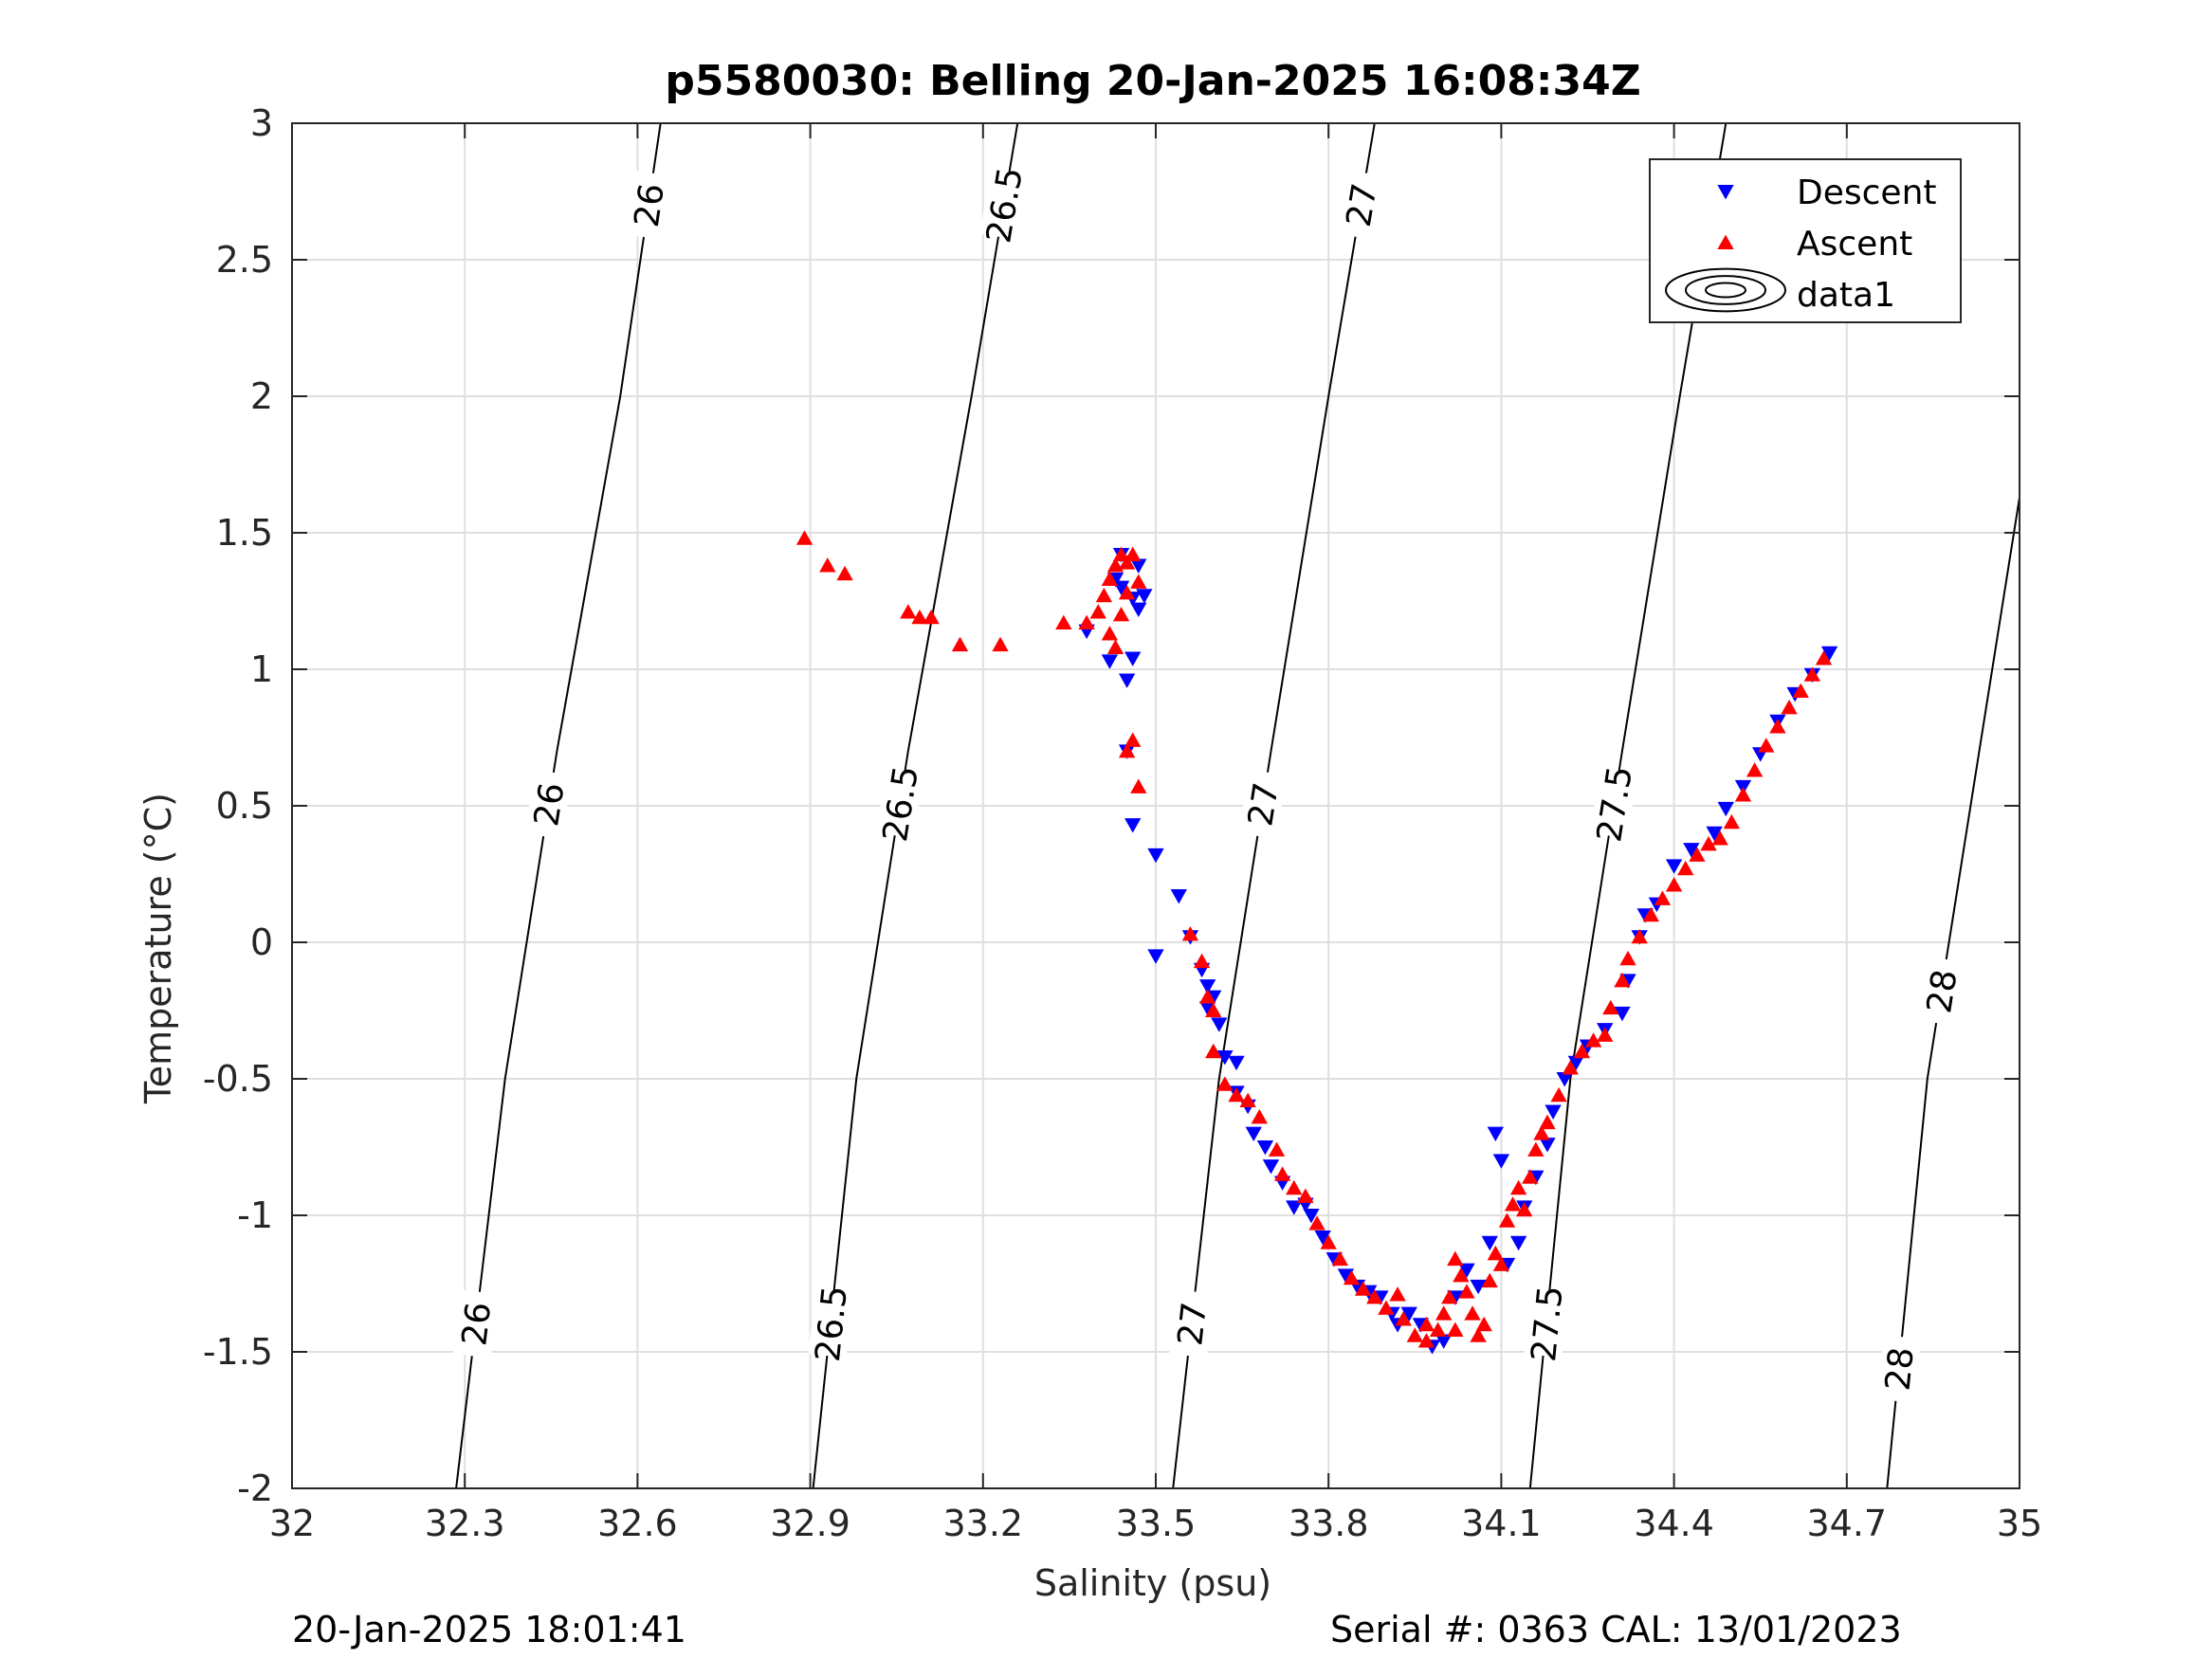  Describe the element at coordinates (1152, 81) in the screenshot. I see `chart-title: p5580030: Belling 20-Jan-2025 16:08:34Z` at that location.